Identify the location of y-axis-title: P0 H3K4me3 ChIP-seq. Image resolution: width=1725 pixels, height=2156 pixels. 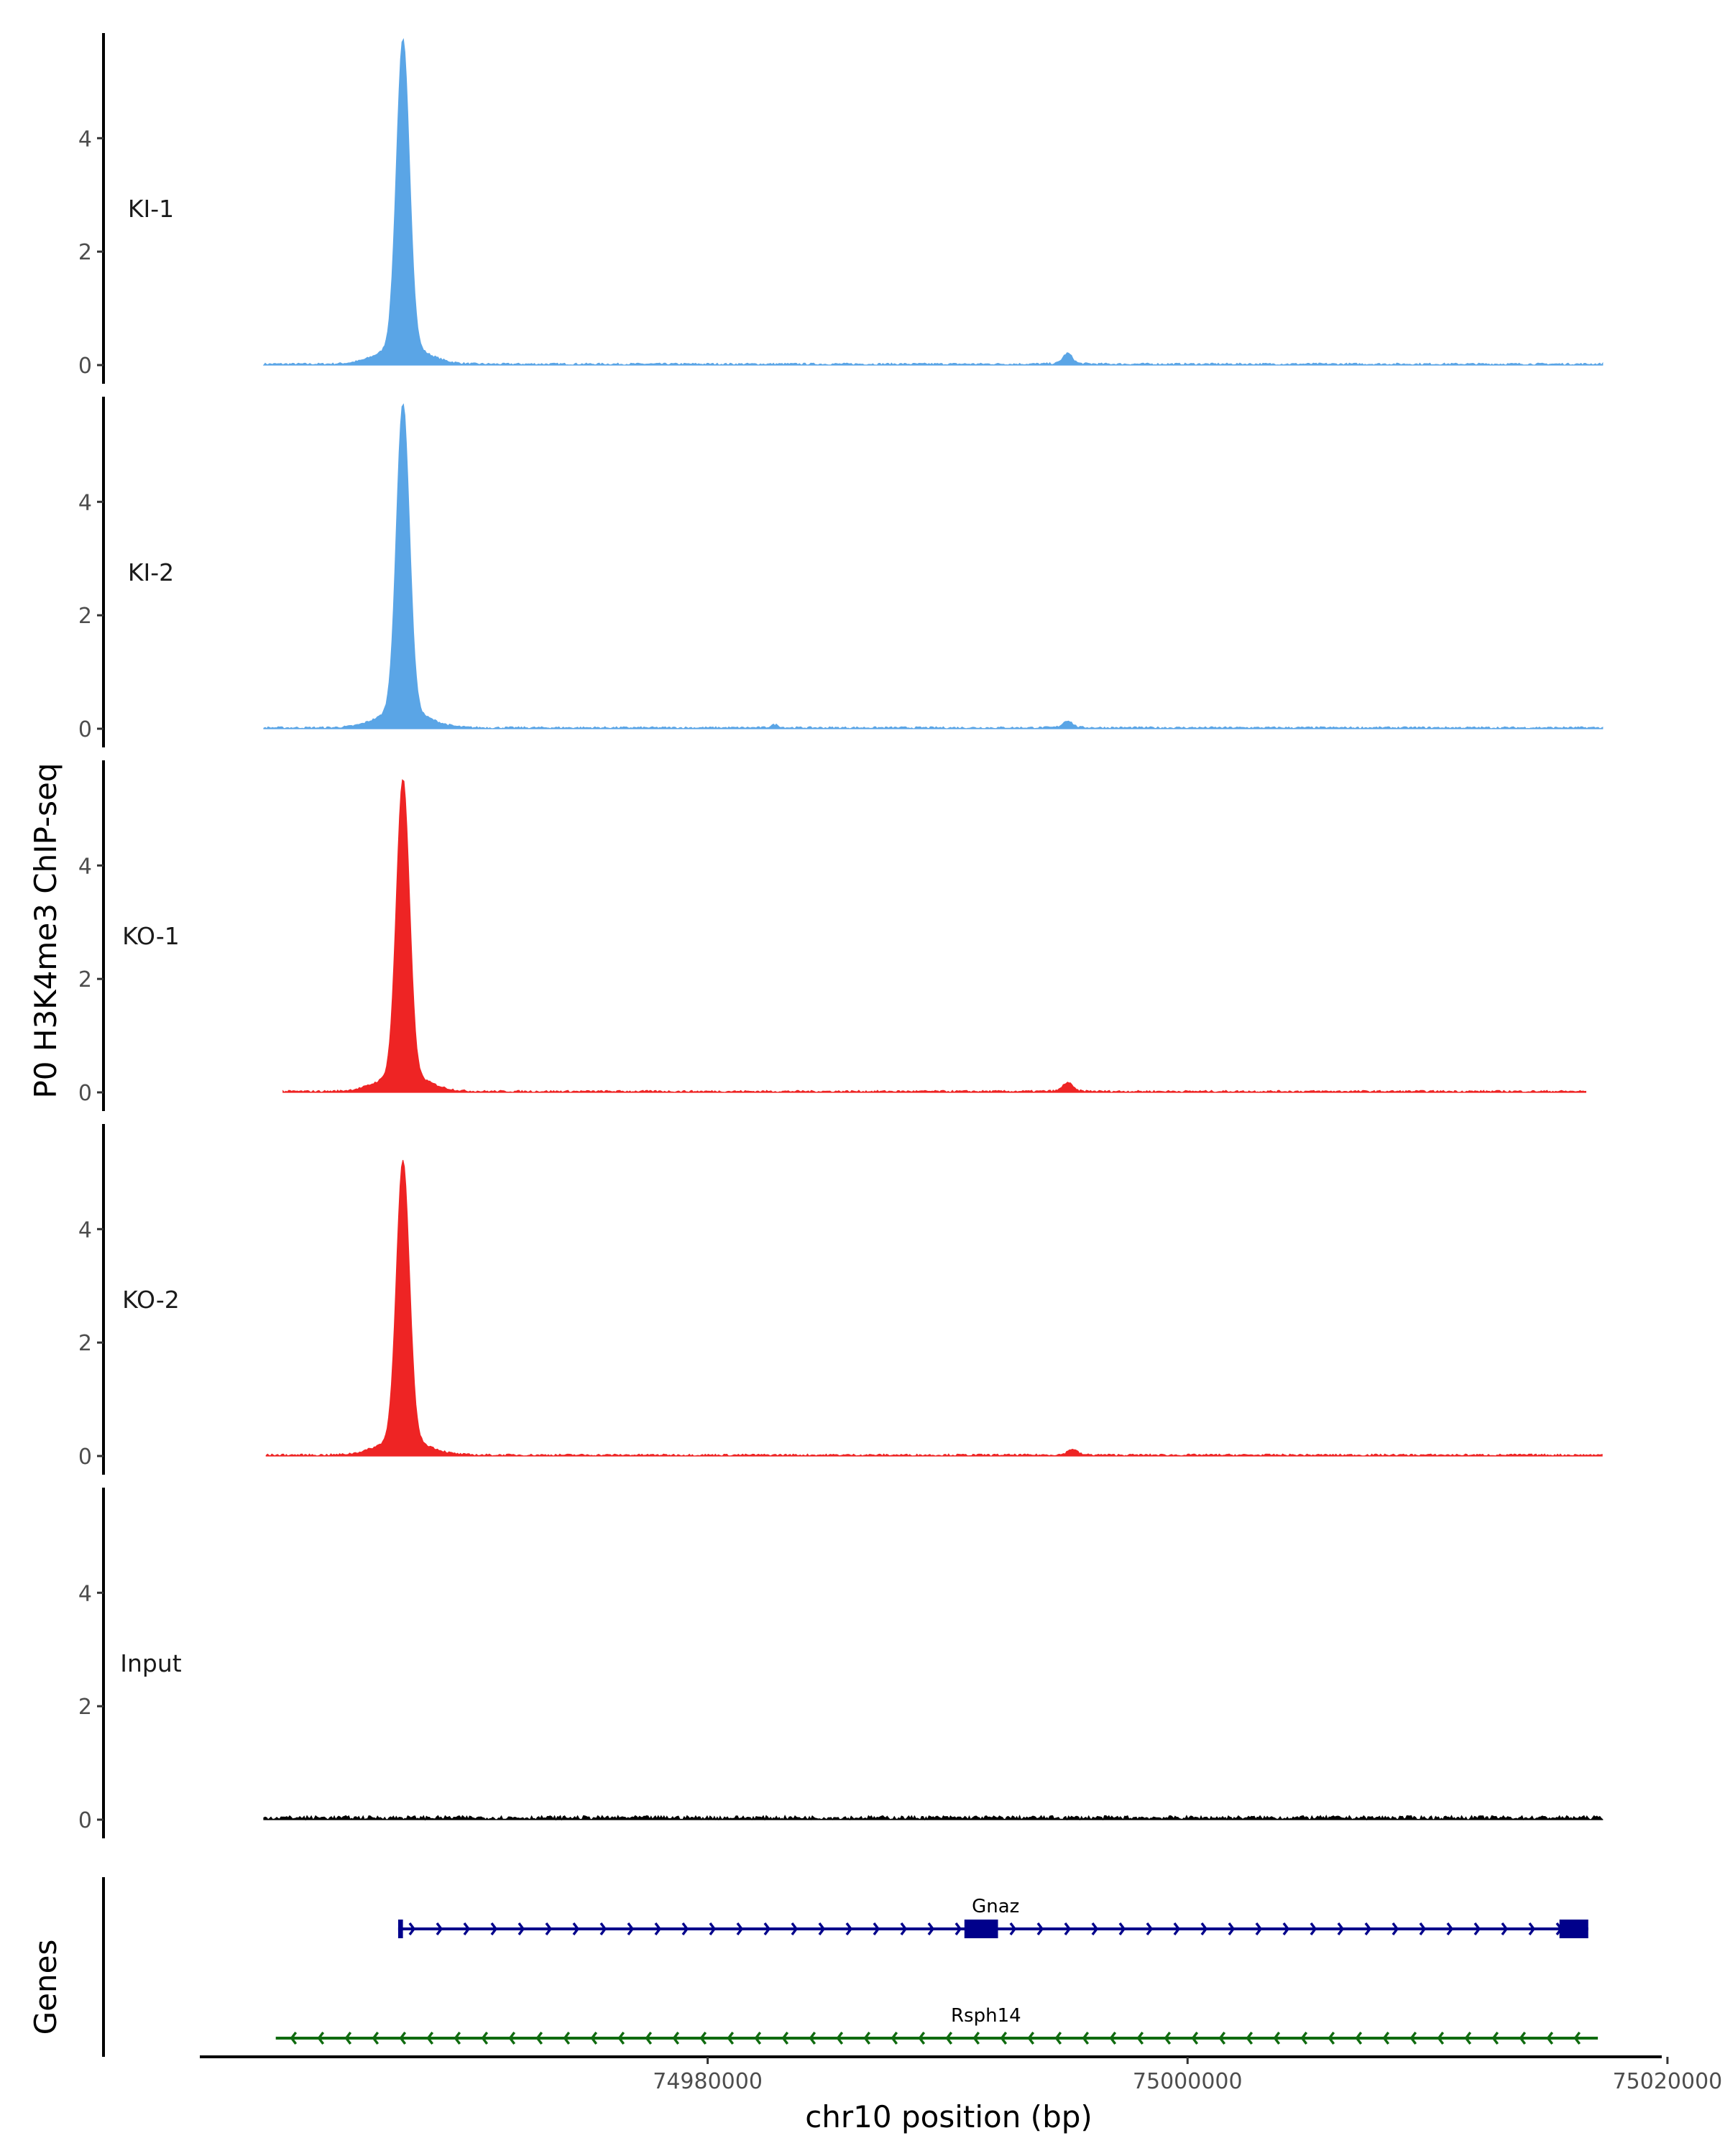
(45, 931).